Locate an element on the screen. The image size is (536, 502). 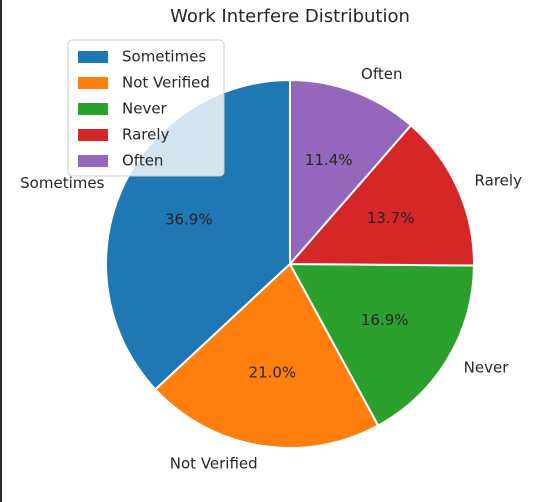
slice-percent-often: 11.4% is located at coordinates (329, 160).